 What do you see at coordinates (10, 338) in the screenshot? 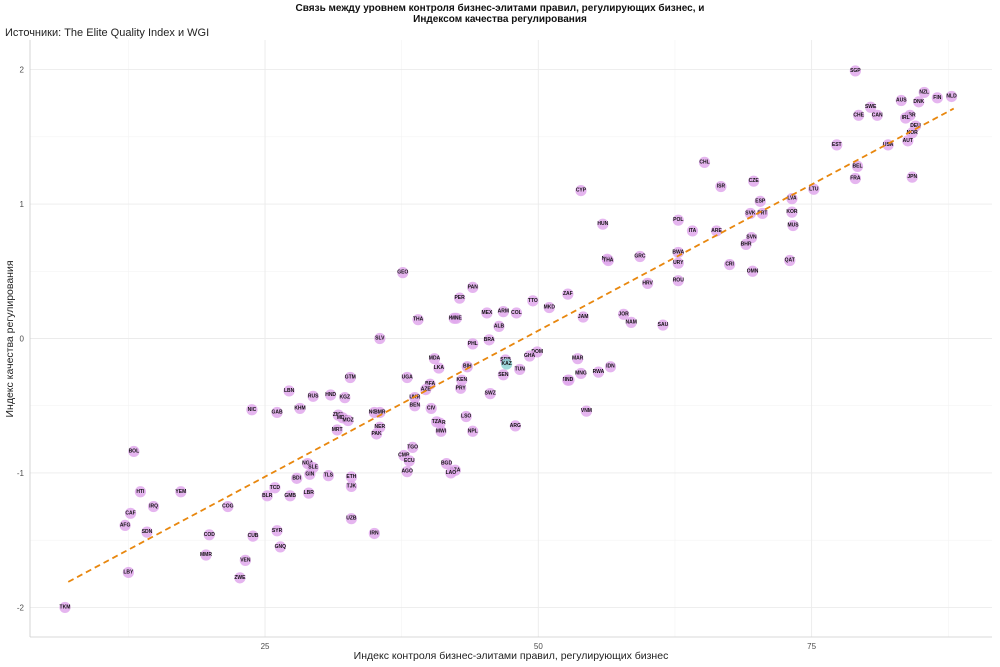
I see `y-axis-title: Индекс качества регулирования` at bounding box center [10, 338].